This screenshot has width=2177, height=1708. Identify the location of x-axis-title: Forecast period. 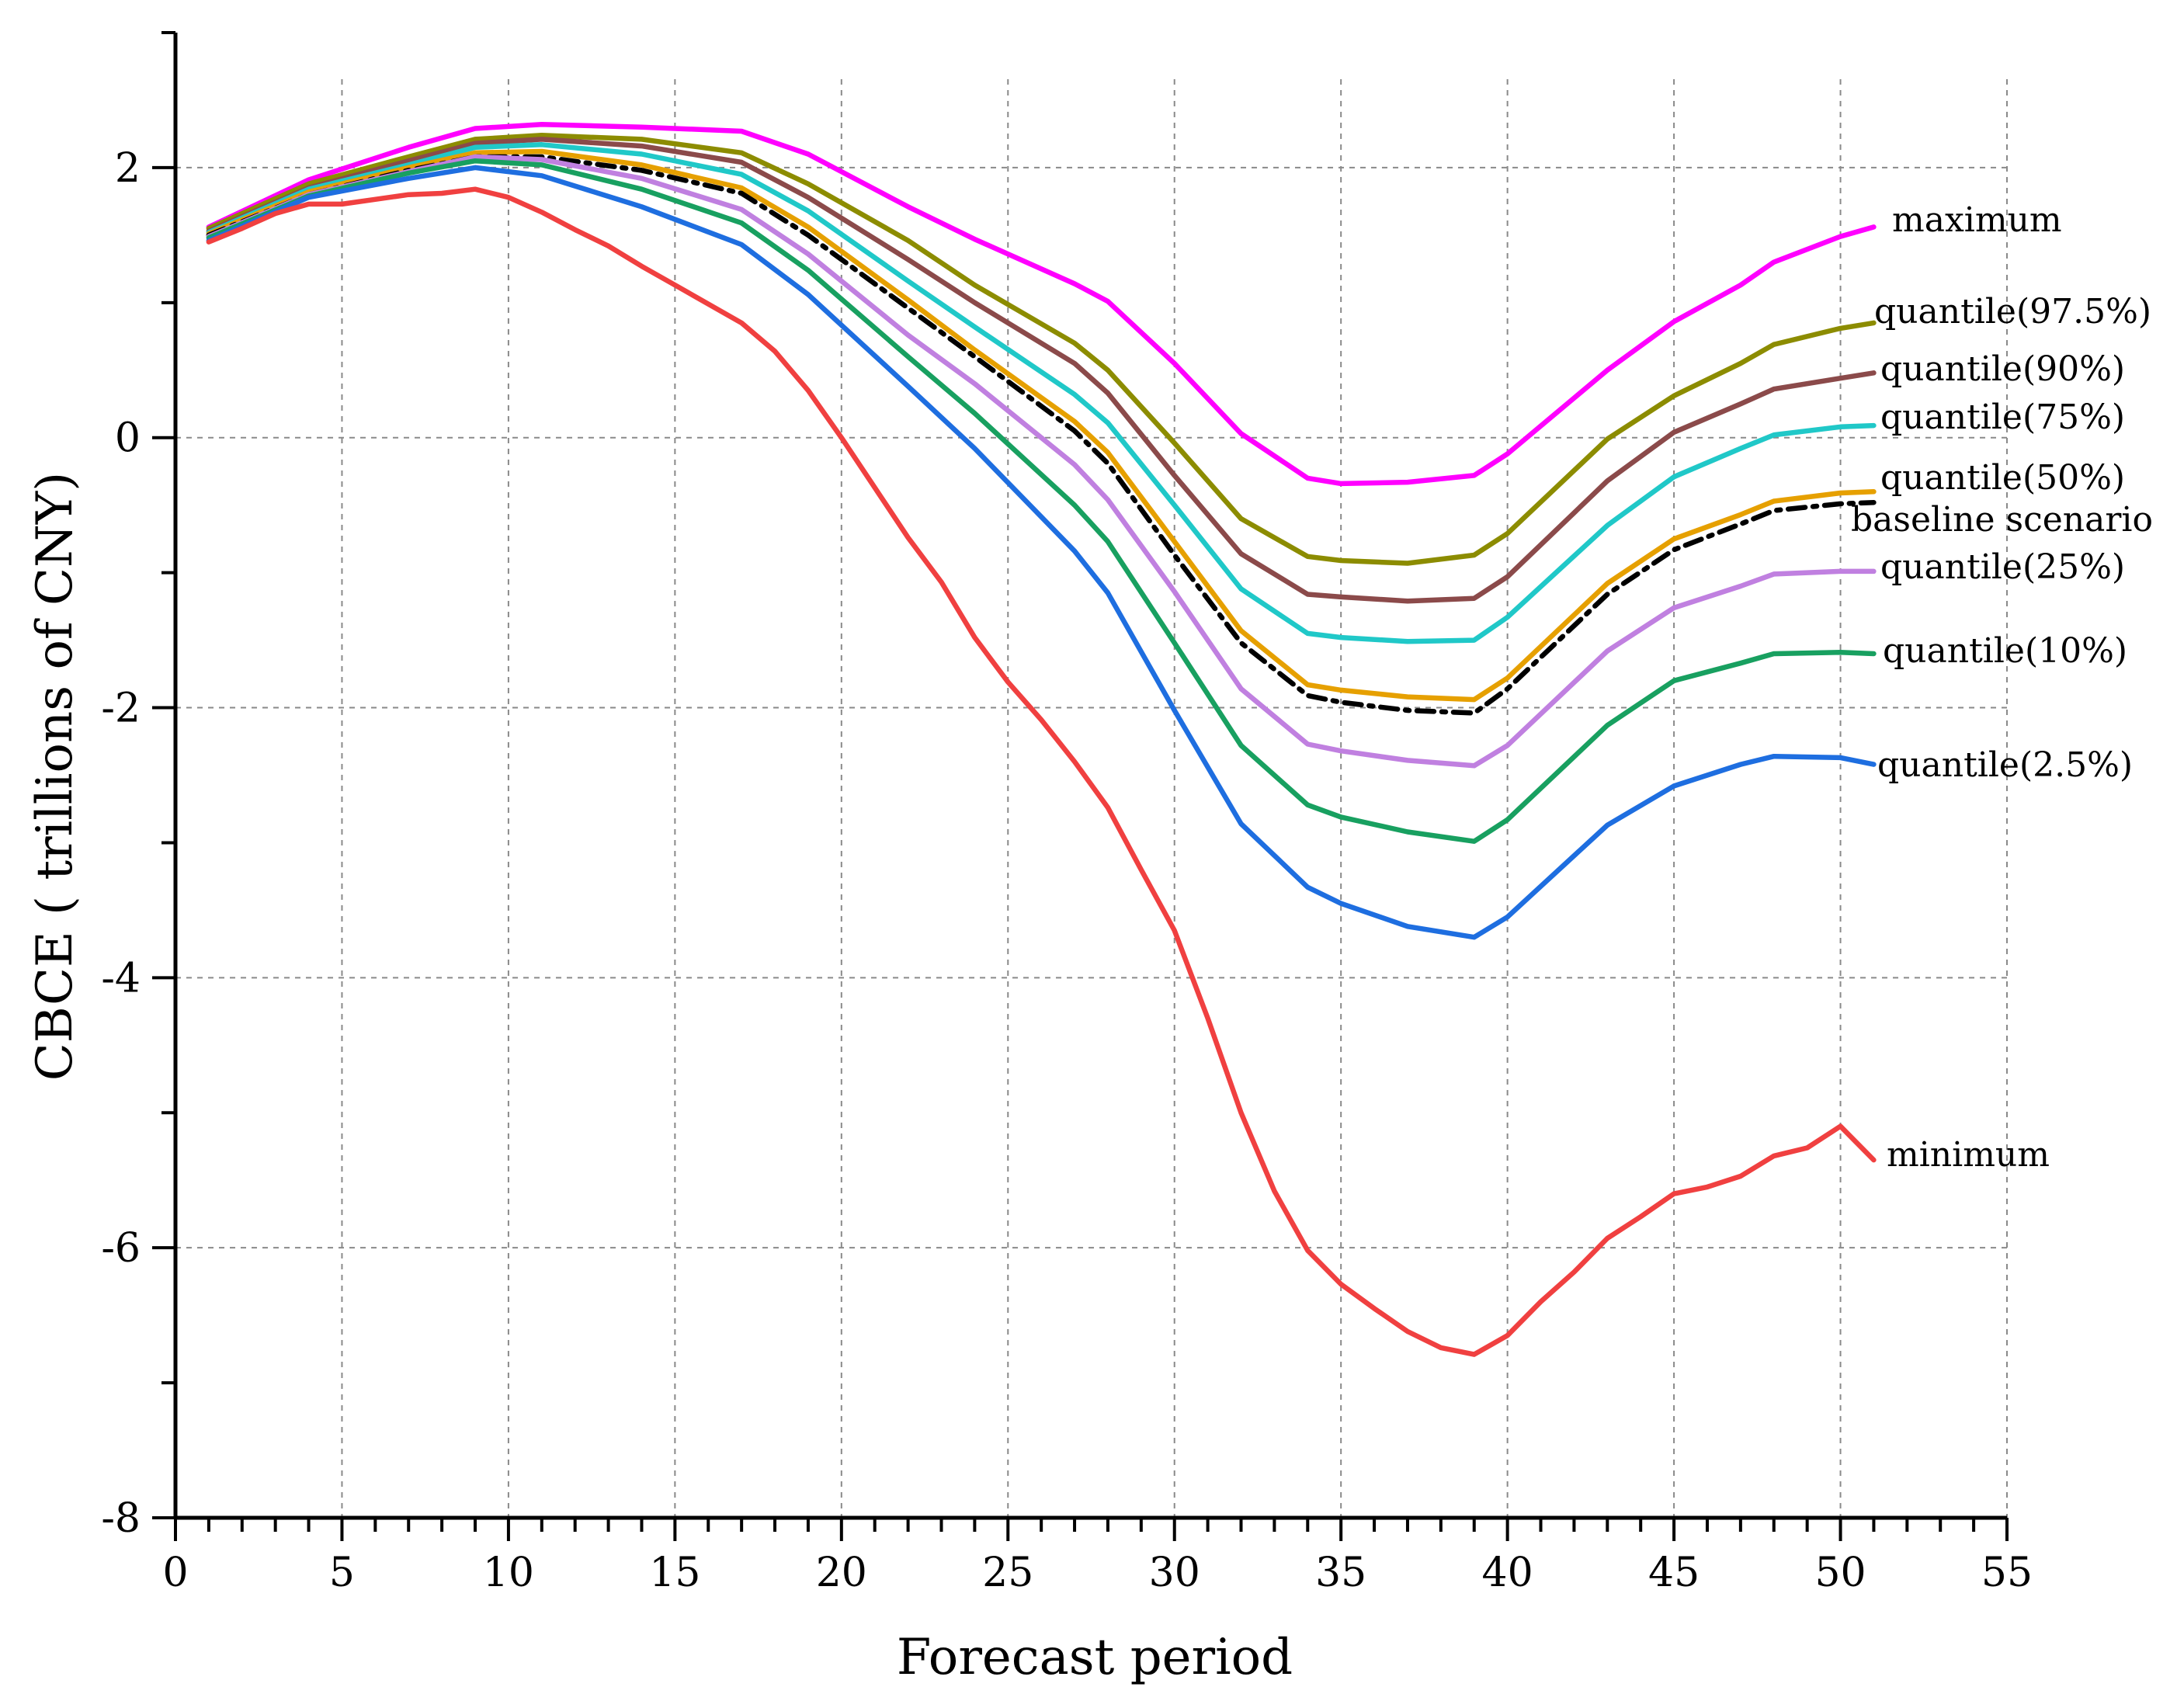
(1095, 1658).